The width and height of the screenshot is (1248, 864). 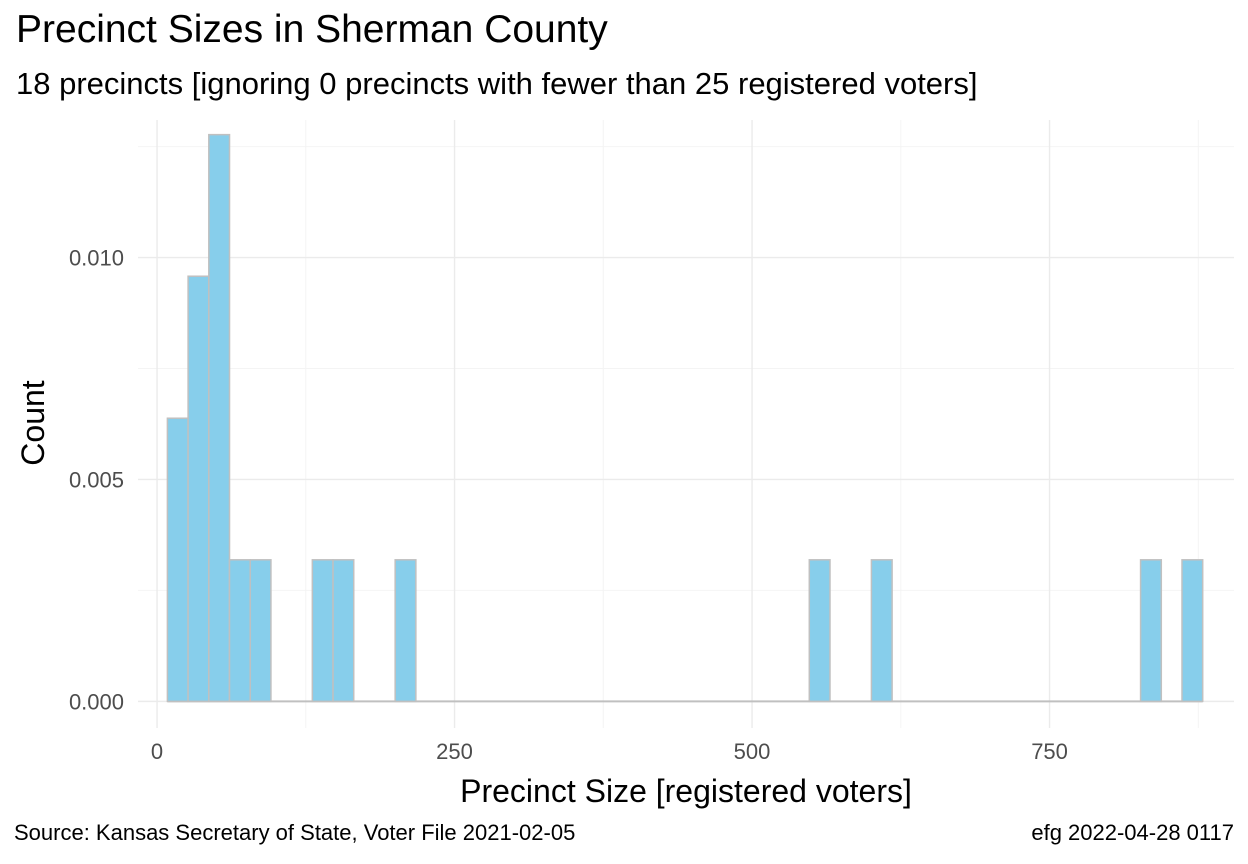 I want to click on x-tick-labels: 0 250 500 750, so click(x=609, y=751).